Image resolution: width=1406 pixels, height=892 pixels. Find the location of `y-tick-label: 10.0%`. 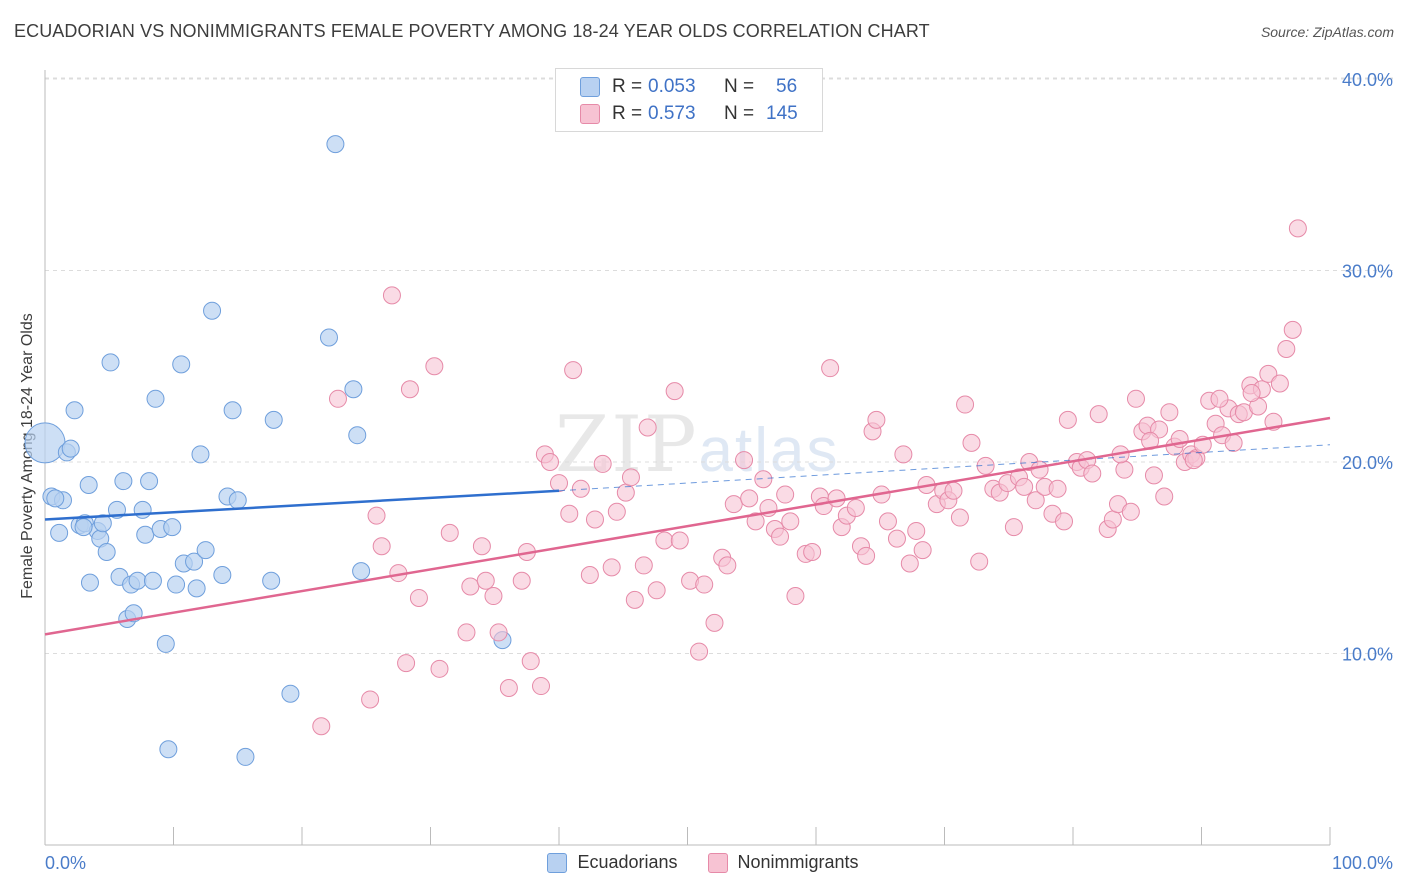

y-tick-label: 10.0% is located at coordinates (1367, 655).